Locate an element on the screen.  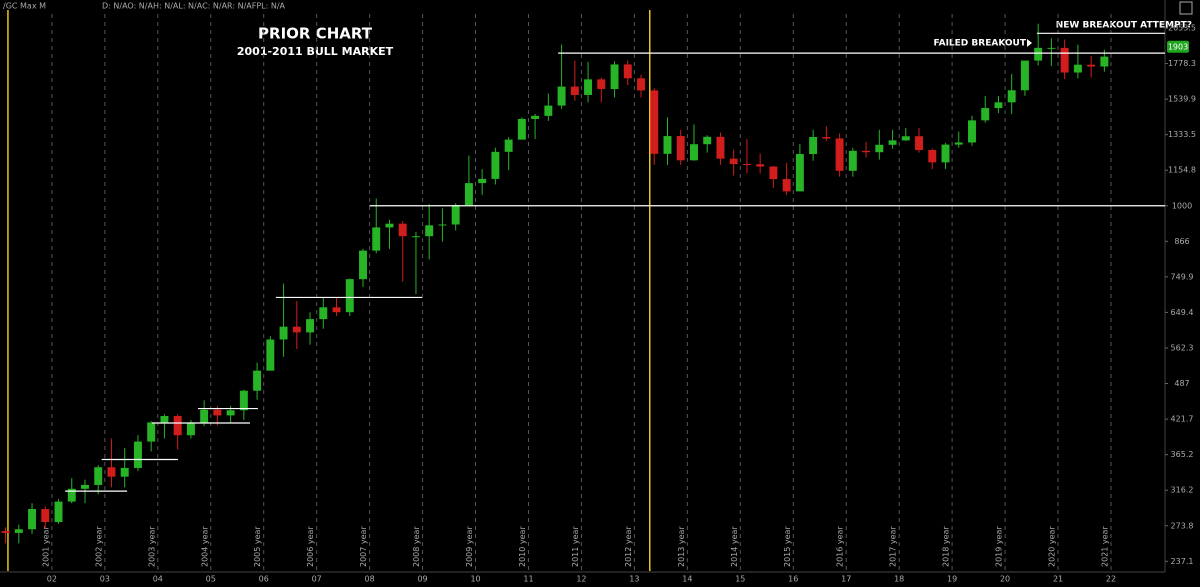
period-label: 2019 year is located at coordinates (999, 546).